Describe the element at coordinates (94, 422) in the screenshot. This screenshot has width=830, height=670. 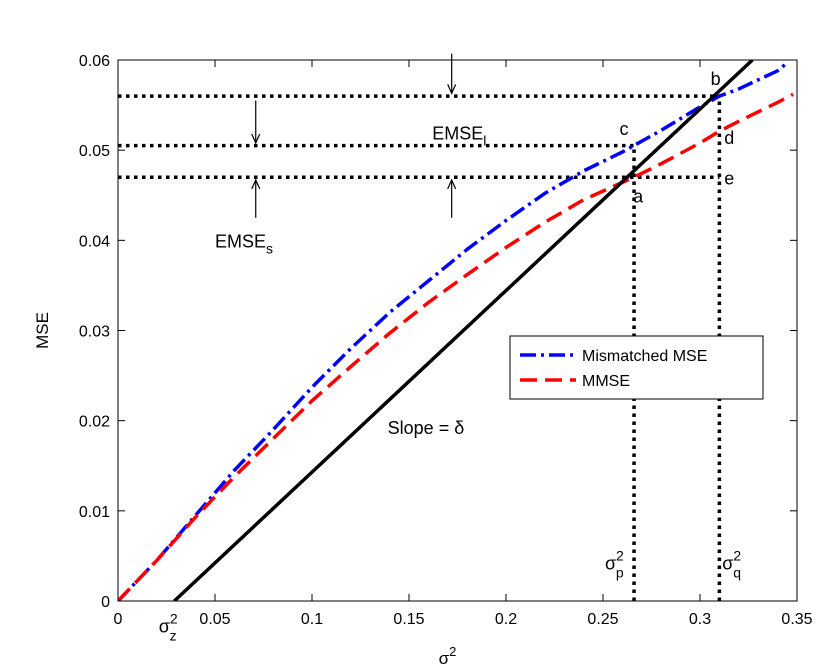
I see `y-tick-label-2: 0.02` at that location.